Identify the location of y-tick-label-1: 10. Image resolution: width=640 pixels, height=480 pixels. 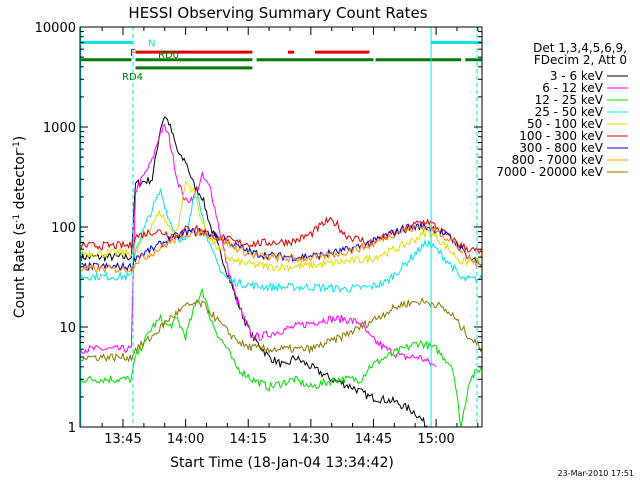
(67, 328).